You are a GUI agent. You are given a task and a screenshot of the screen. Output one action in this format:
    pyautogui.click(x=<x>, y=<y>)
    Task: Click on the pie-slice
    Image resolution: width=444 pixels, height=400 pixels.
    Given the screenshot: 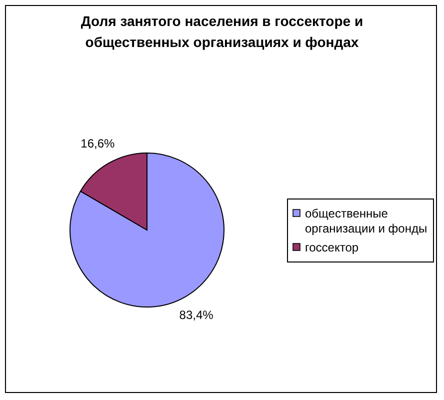 What is the action you would take?
    pyautogui.click(x=147, y=230)
    